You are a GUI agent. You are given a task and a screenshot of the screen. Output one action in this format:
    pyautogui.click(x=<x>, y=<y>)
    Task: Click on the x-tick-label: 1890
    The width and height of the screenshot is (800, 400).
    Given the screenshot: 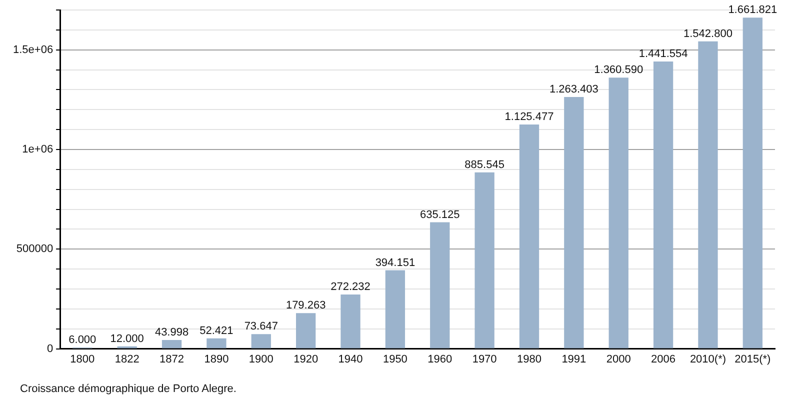 What is the action you would take?
    pyautogui.click(x=216, y=359)
    